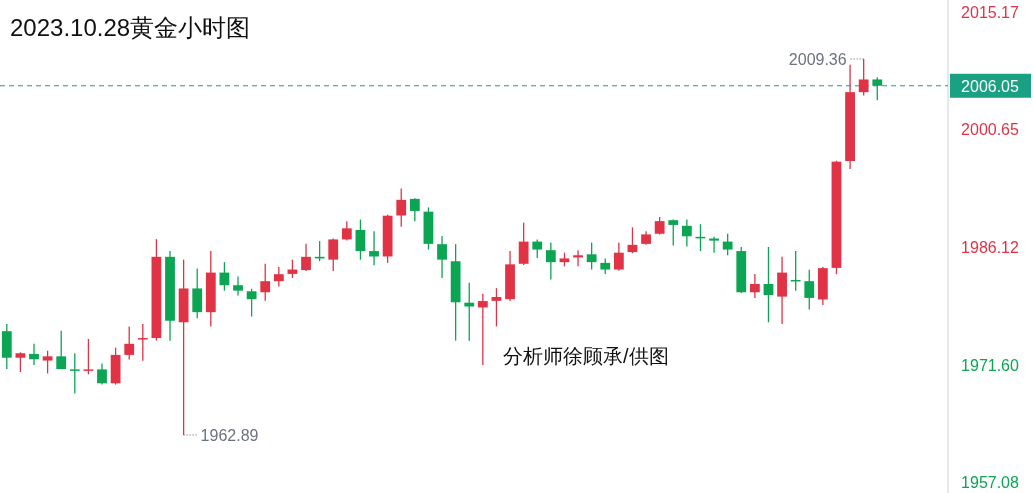 The image size is (1033, 493). I want to click on text: 2023.10.28黄金小时图, so click(130, 27).